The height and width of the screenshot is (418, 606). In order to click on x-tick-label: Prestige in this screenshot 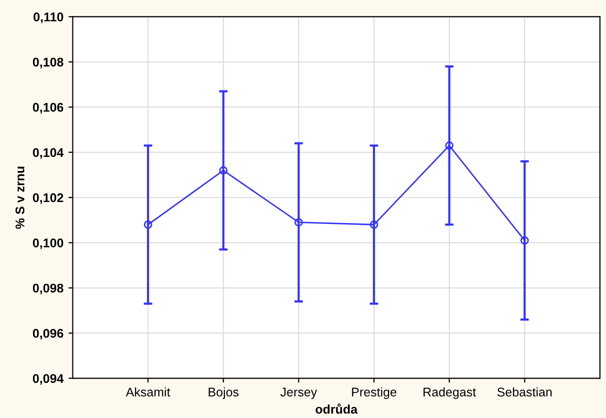, I will do `click(374, 393)`.